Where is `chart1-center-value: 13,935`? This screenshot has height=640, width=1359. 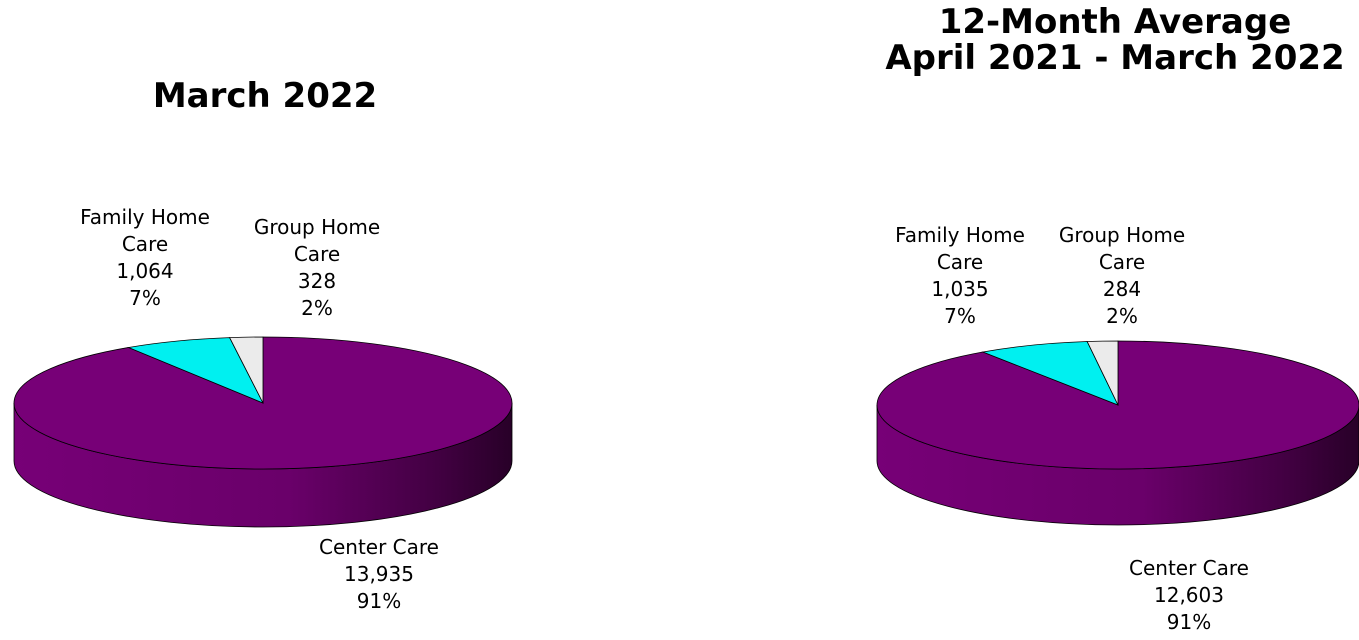 chart1-center-value: 13,935 is located at coordinates (379, 574).